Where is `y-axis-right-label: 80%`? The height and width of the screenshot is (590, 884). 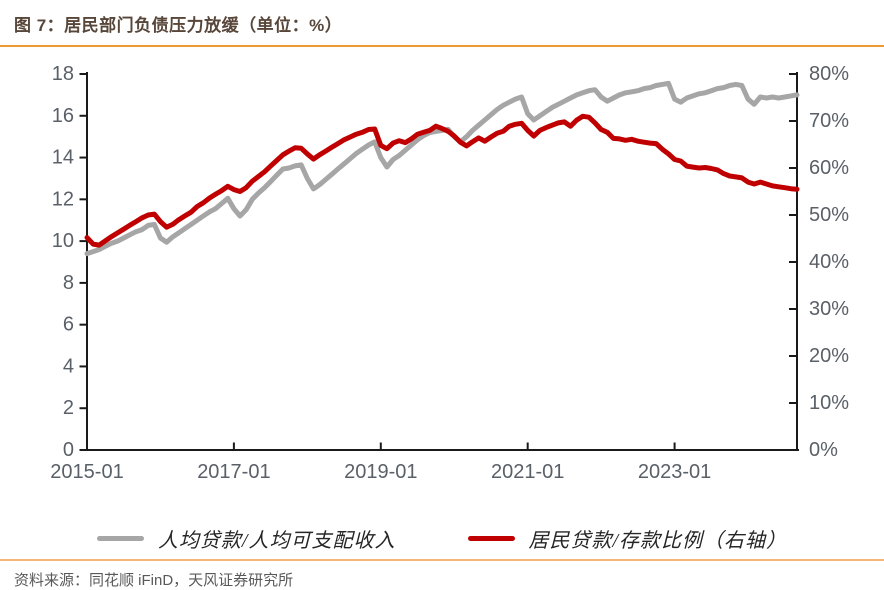 y-axis-right-label: 80% is located at coordinates (829, 74).